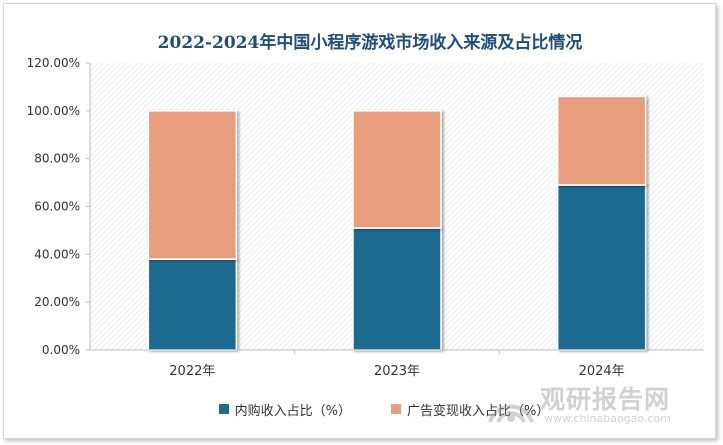  What do you see at coordinates (292, 411) in the screenshot?
I see `legend-label-series-1: 内购收入占比（%）` at bounding box center [292, 411].